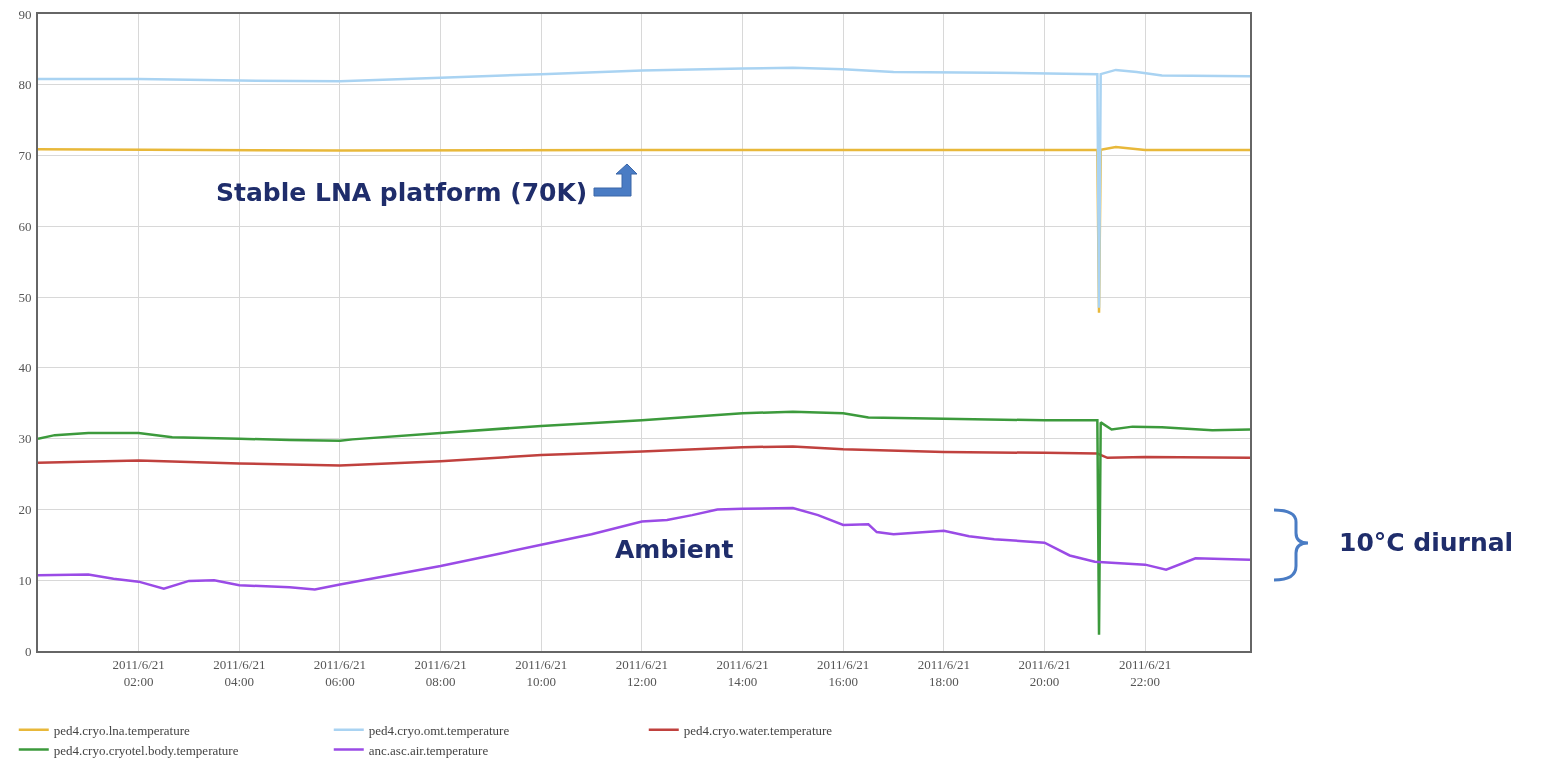 This screenshot has width=1553, height=777. Describe the element at coordinates (758, 730) in the screenshot. I see `legend-label: ped4.cryo.water.temperature` at that location.